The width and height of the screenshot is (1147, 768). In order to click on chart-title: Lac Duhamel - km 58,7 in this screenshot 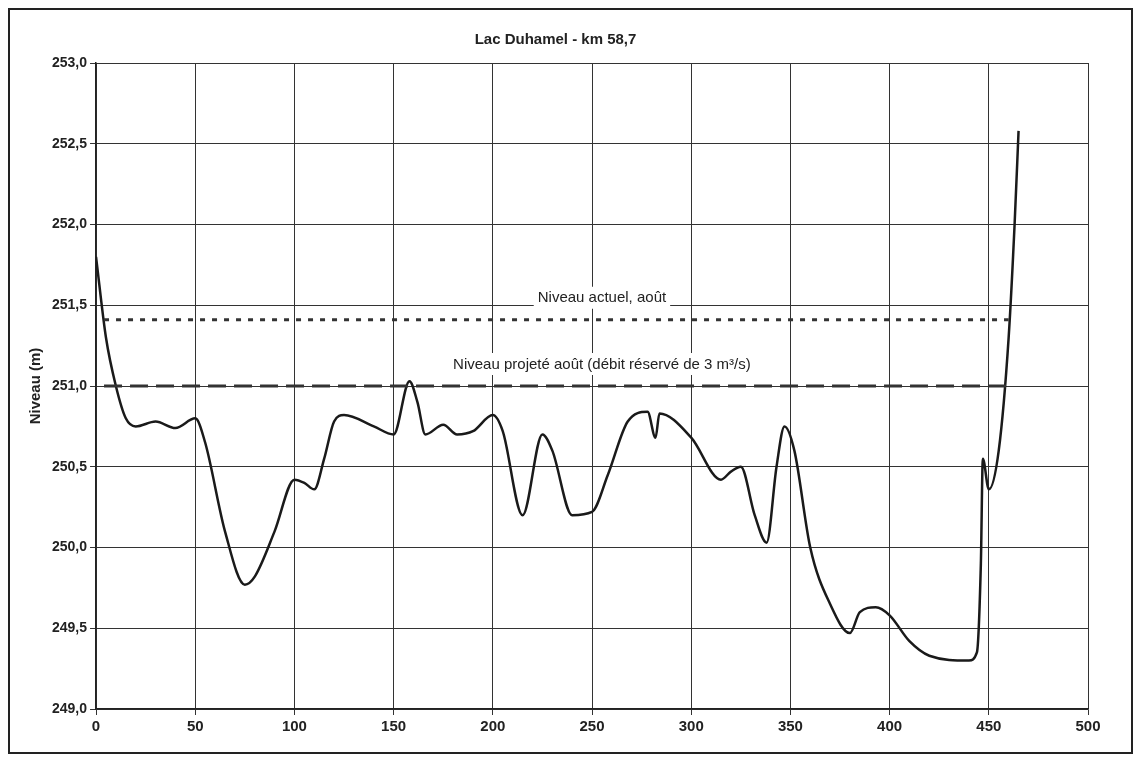, I will do `click(555, 39)`.